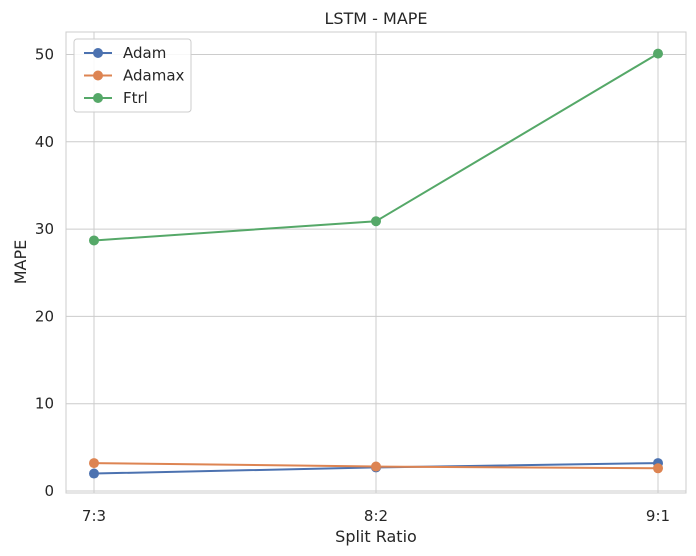 This screenshot has height=556, width=696. What do you see at coordinates (44, 404) in the screenshot?
I see `y-tick-label: 10` at bounding box center [44, 404].